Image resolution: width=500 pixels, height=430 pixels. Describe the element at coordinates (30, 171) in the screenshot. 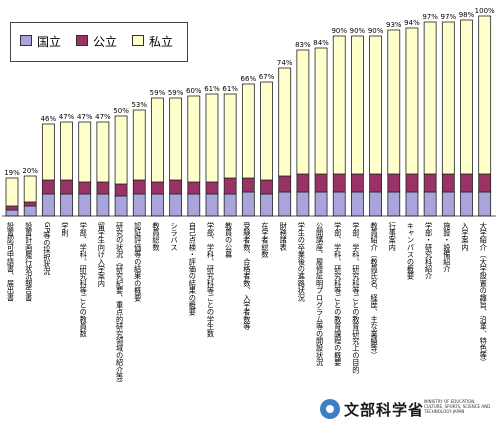

I see `data-label: 20%` at that location.